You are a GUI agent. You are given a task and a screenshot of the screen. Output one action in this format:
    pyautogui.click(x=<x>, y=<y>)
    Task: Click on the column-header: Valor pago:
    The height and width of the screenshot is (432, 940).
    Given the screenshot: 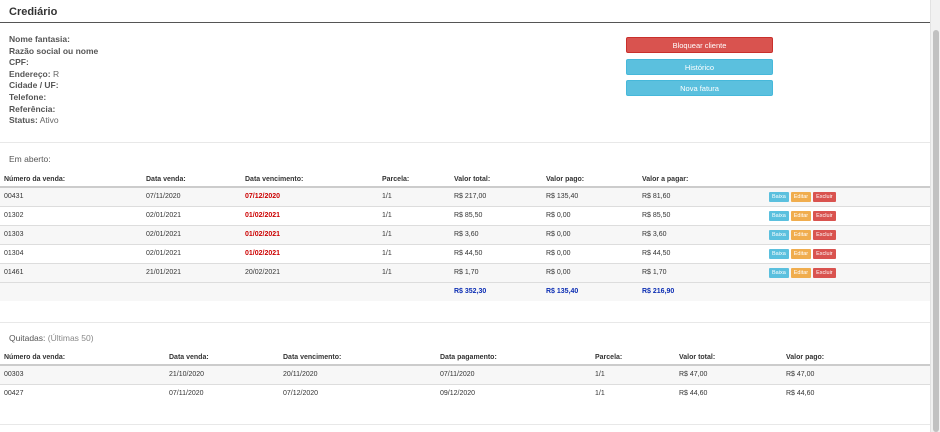 What is the action you would take?
    pyautogui.click(x=856, y=358)
    